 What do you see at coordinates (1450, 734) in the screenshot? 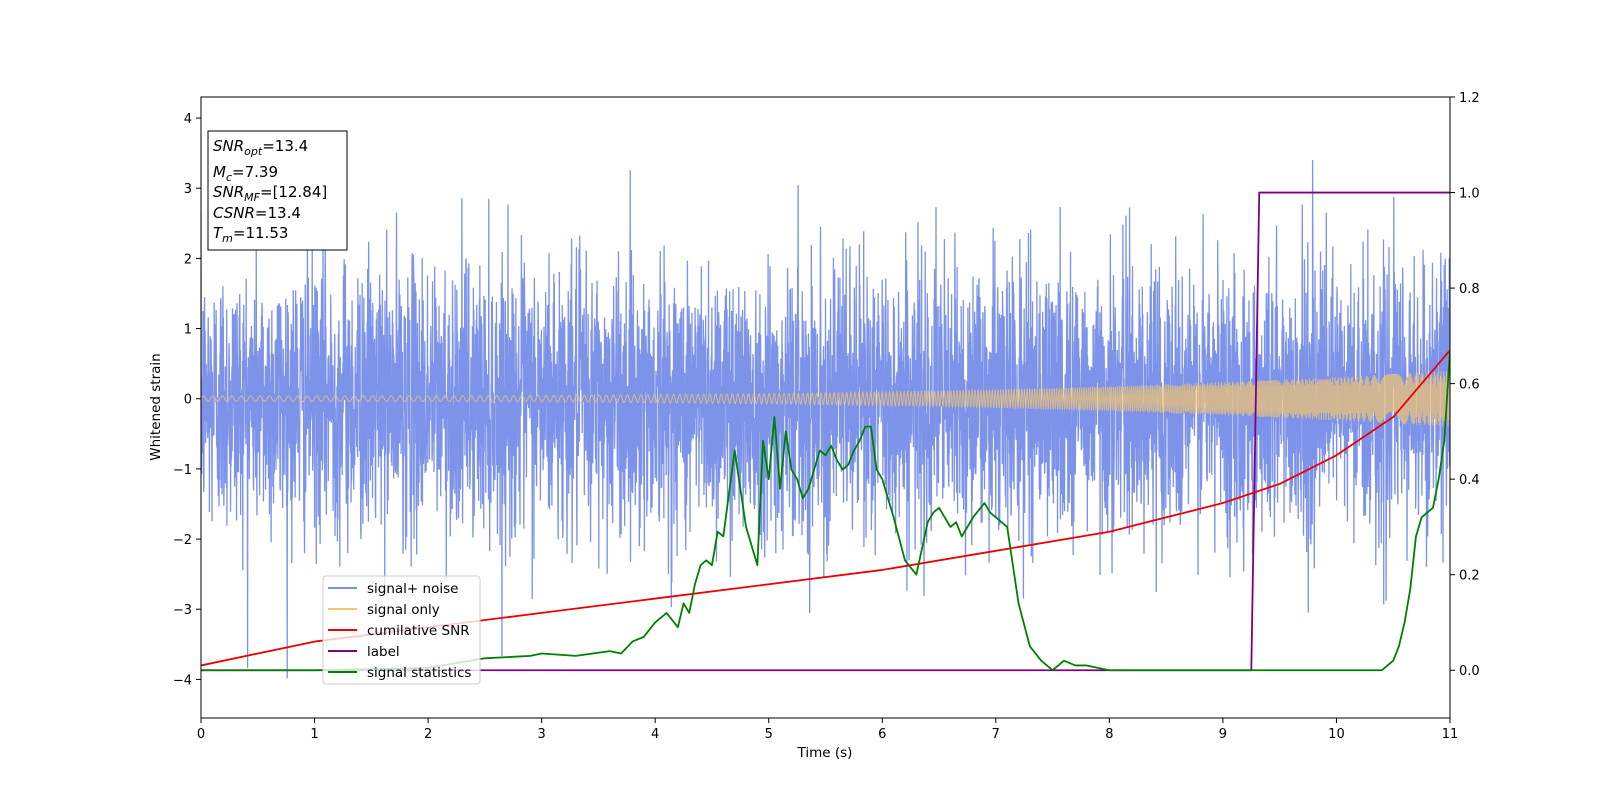
I see `x-tick-label: 11` at bounding box center [1450, 734].